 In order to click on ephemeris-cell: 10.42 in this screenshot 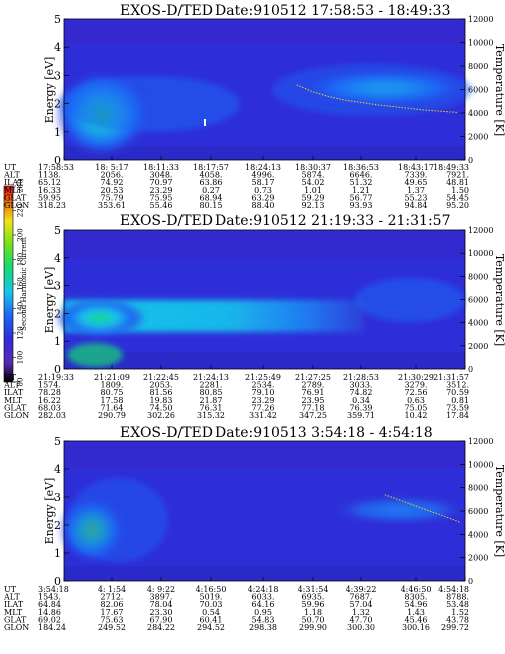, I will do `click(416, 415)`.